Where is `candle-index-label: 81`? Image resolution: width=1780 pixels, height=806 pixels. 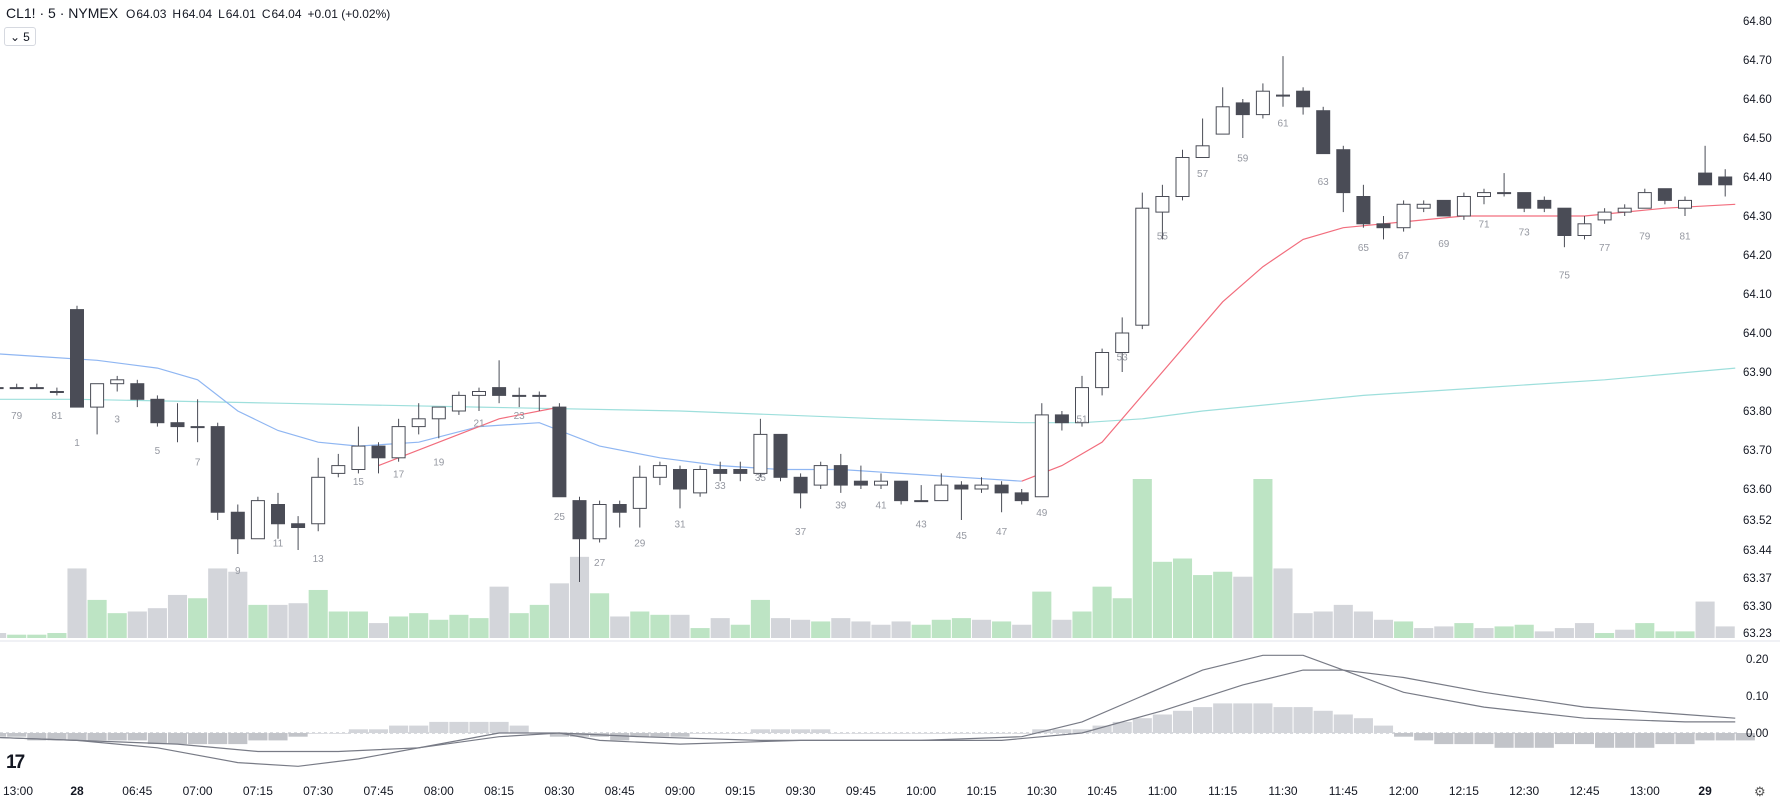 candle-index-label: 81 is located at coordinates (1685, 236).